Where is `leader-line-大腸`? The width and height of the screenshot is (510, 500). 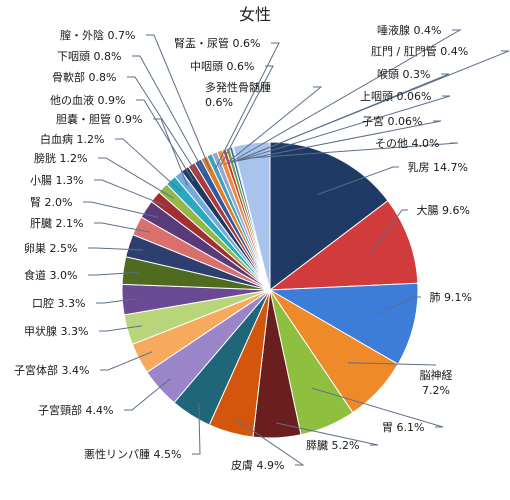 leader-line-大腸 is located at coordinates (388, 232).